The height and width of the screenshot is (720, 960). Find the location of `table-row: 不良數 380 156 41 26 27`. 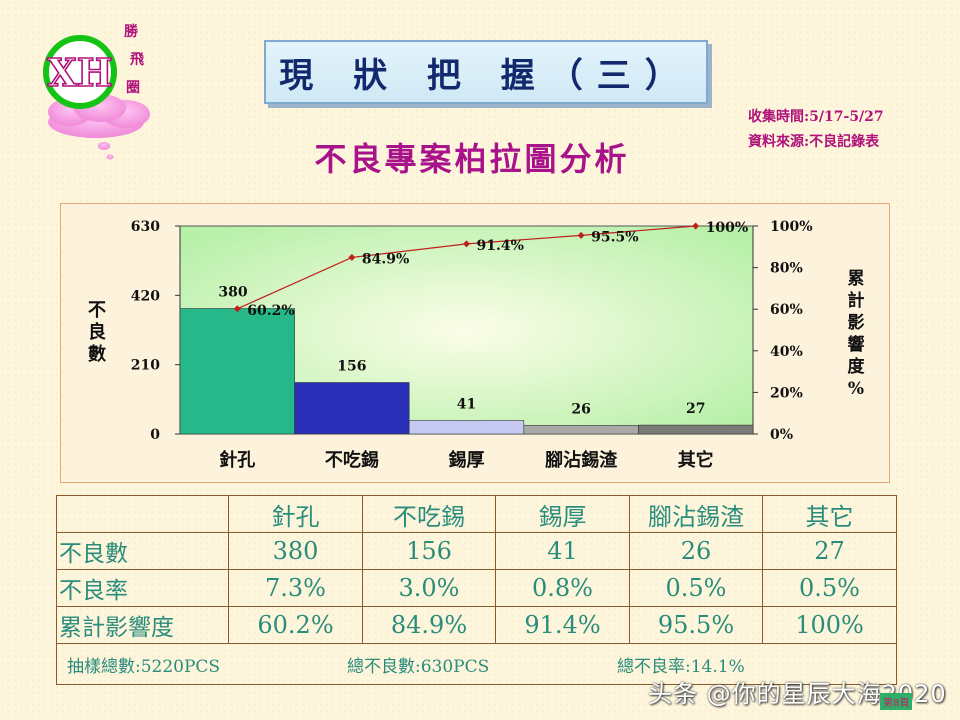

table-row: 不良數 380 156 41 26 27 is located at coordinates (476, 551).